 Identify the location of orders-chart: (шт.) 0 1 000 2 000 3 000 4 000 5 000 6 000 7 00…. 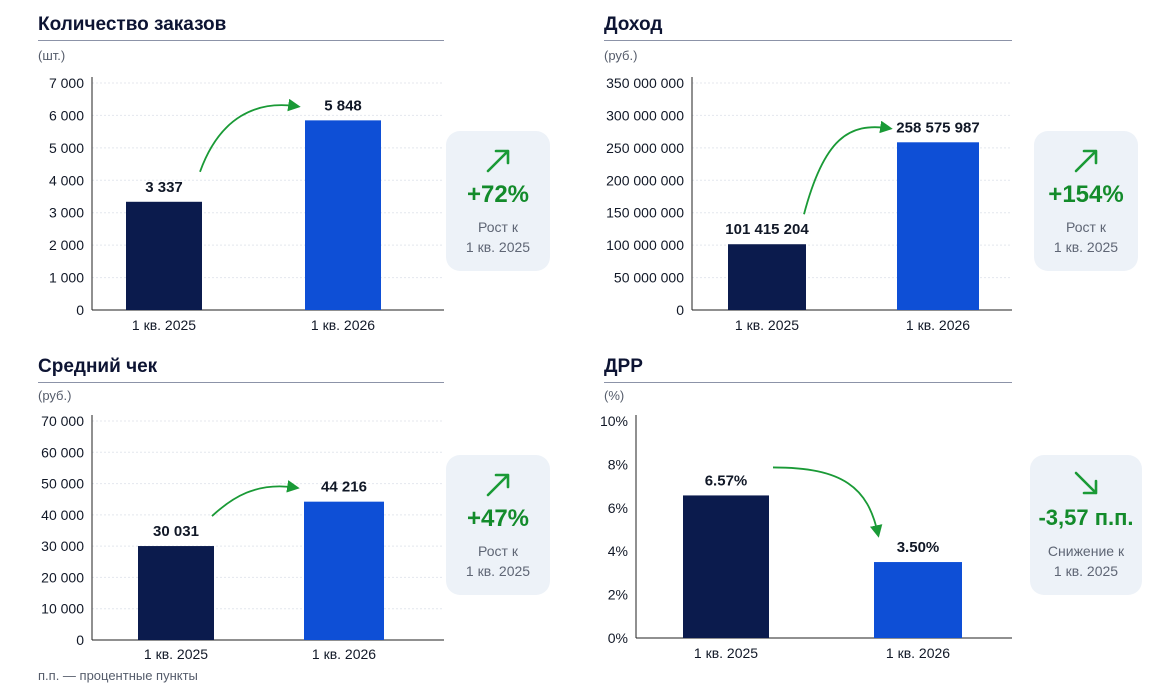
(241, 190).